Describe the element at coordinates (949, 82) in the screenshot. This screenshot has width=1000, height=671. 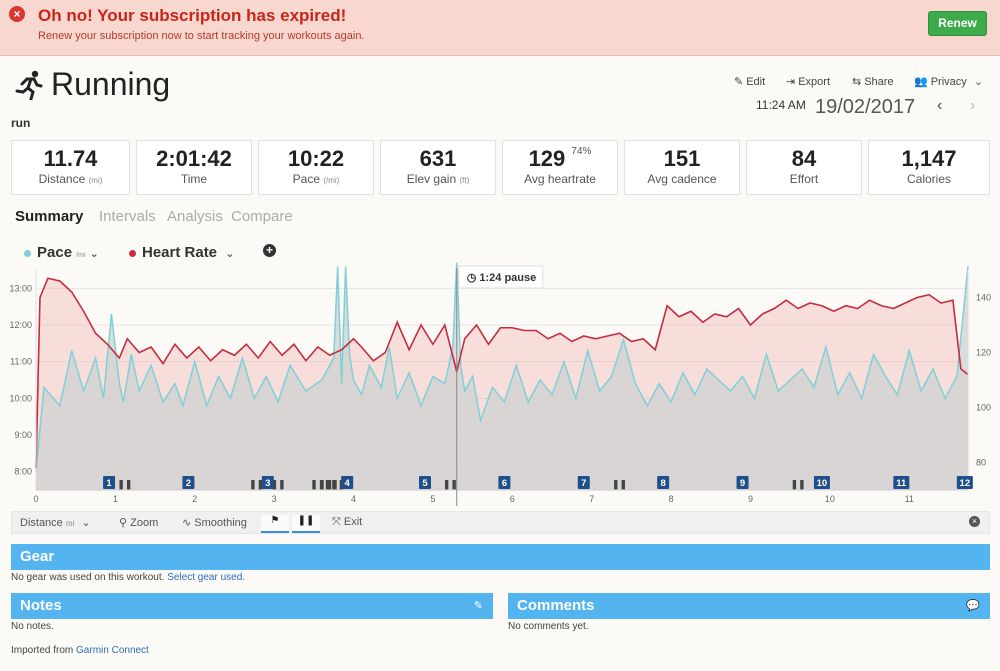
I see `privacy-dropdown: 👥 Privacy ⌄` at that location.